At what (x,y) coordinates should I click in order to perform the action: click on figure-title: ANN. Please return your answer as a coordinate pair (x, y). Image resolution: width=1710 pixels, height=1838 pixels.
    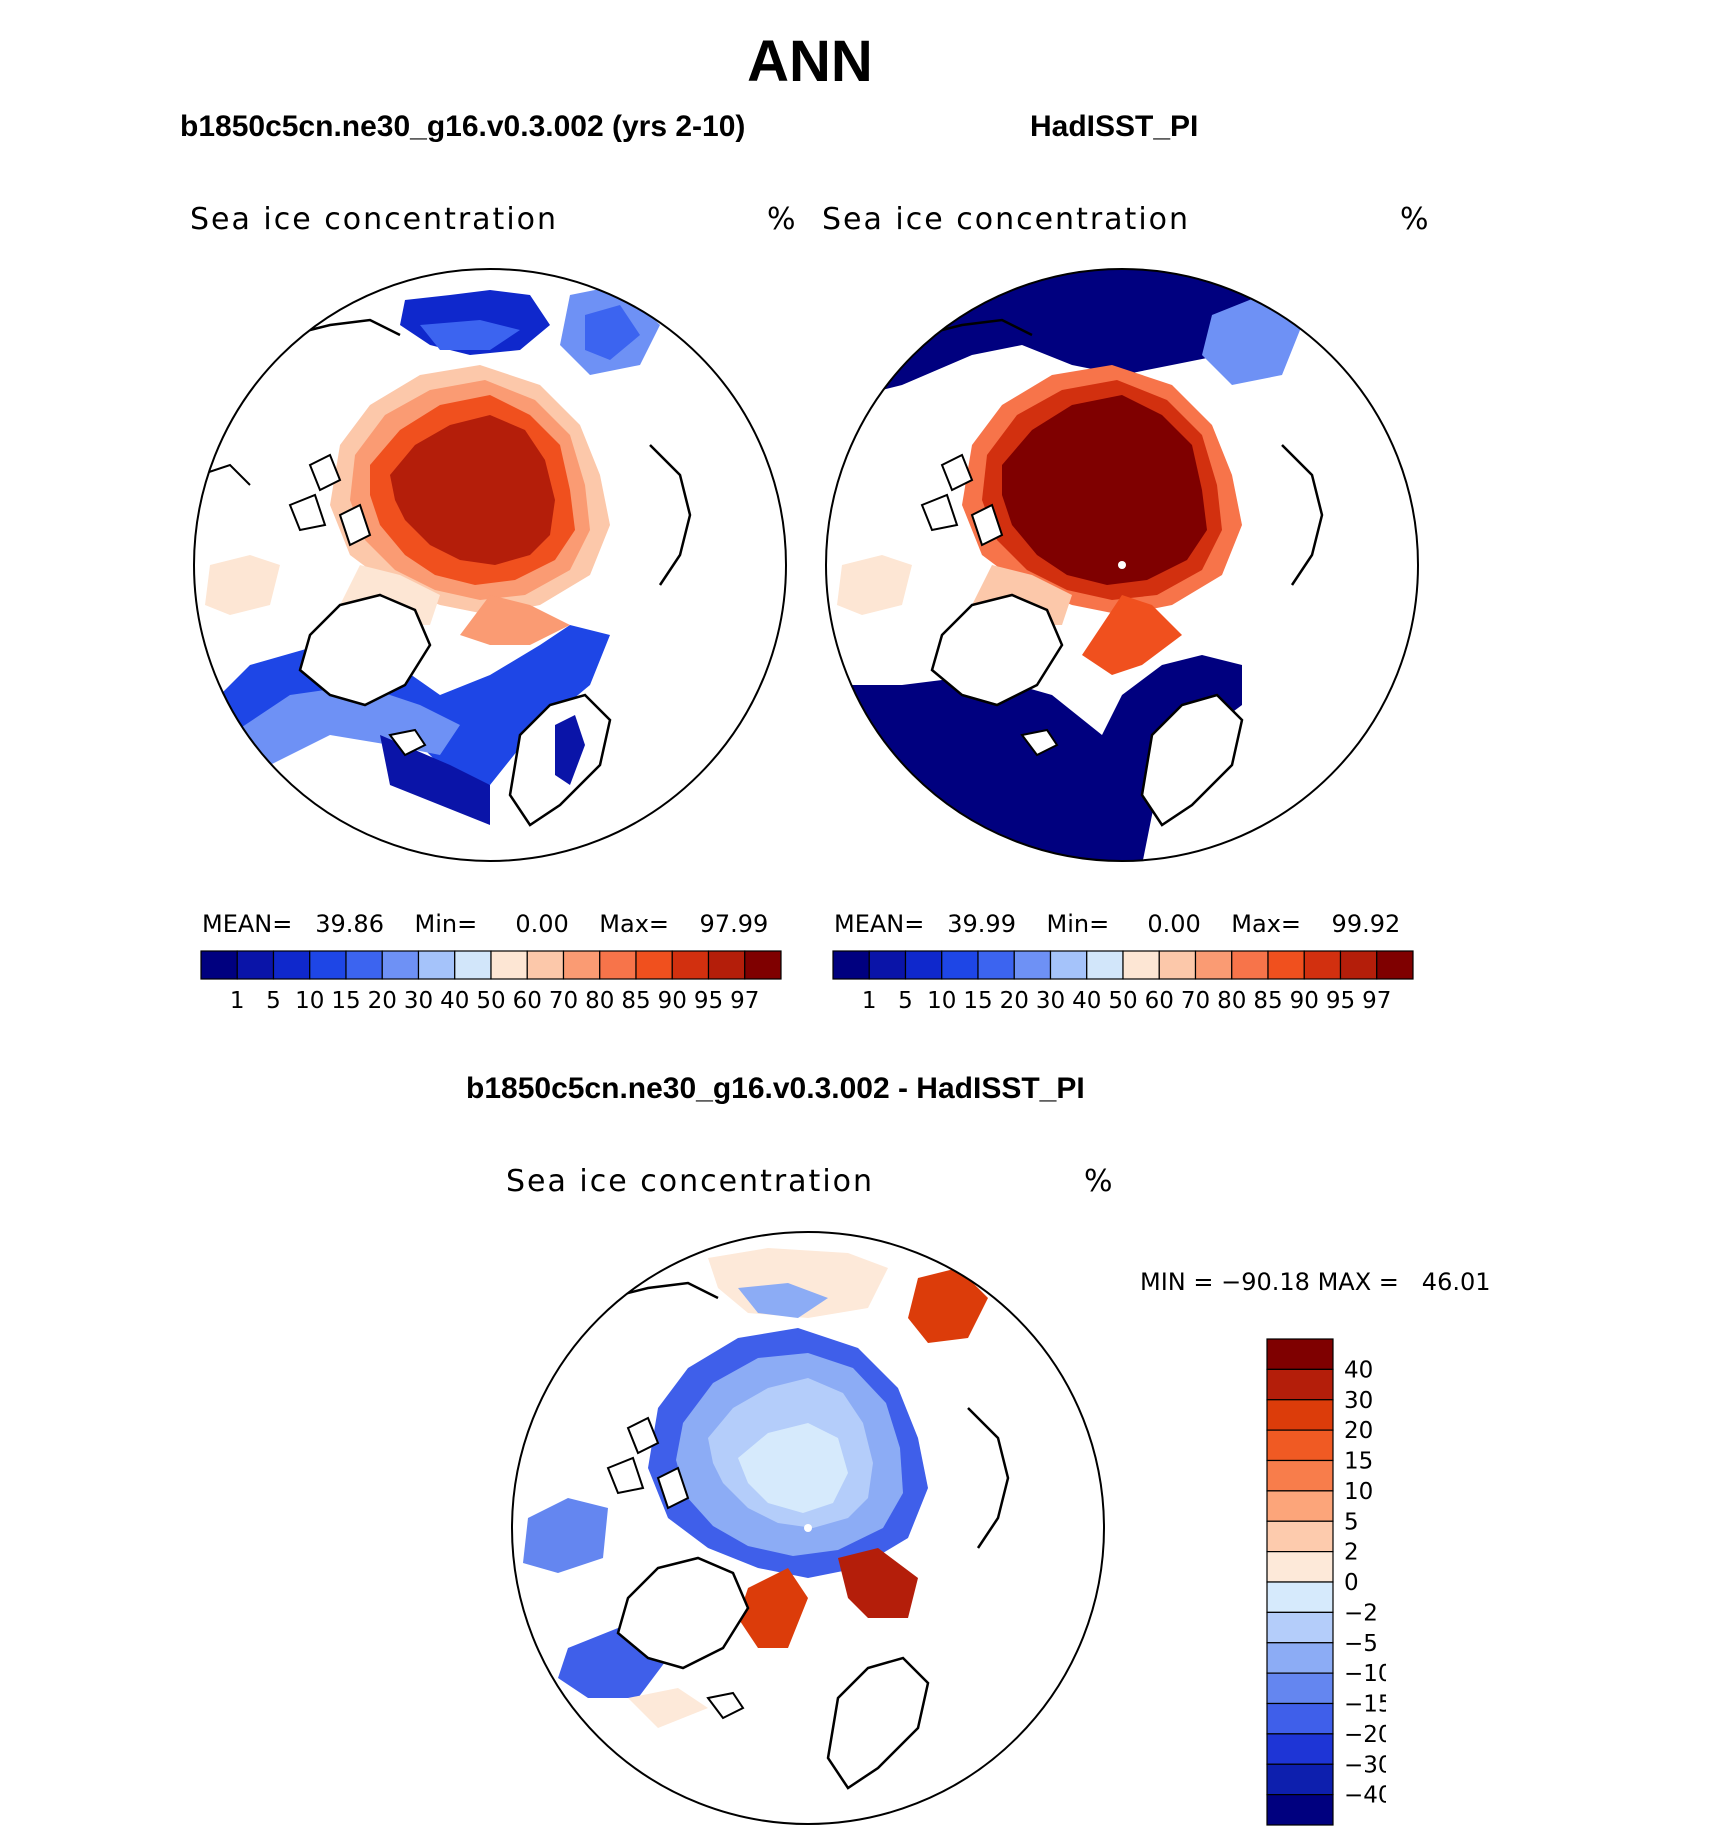
    Looking at the image, I should click on (810, 61).